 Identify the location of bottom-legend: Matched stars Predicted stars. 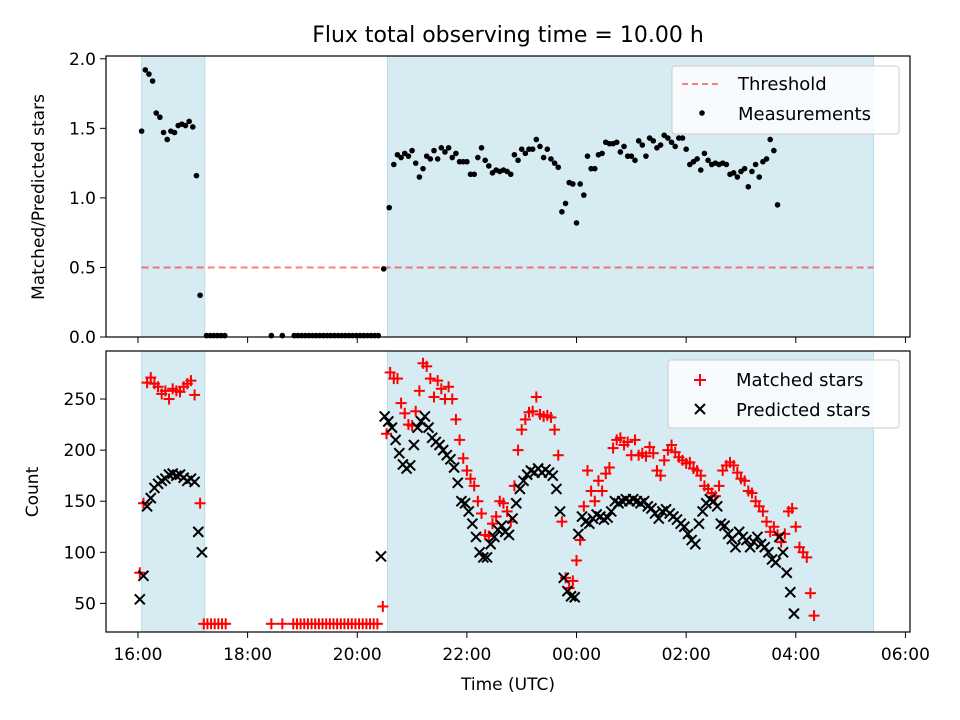
(783, 394).